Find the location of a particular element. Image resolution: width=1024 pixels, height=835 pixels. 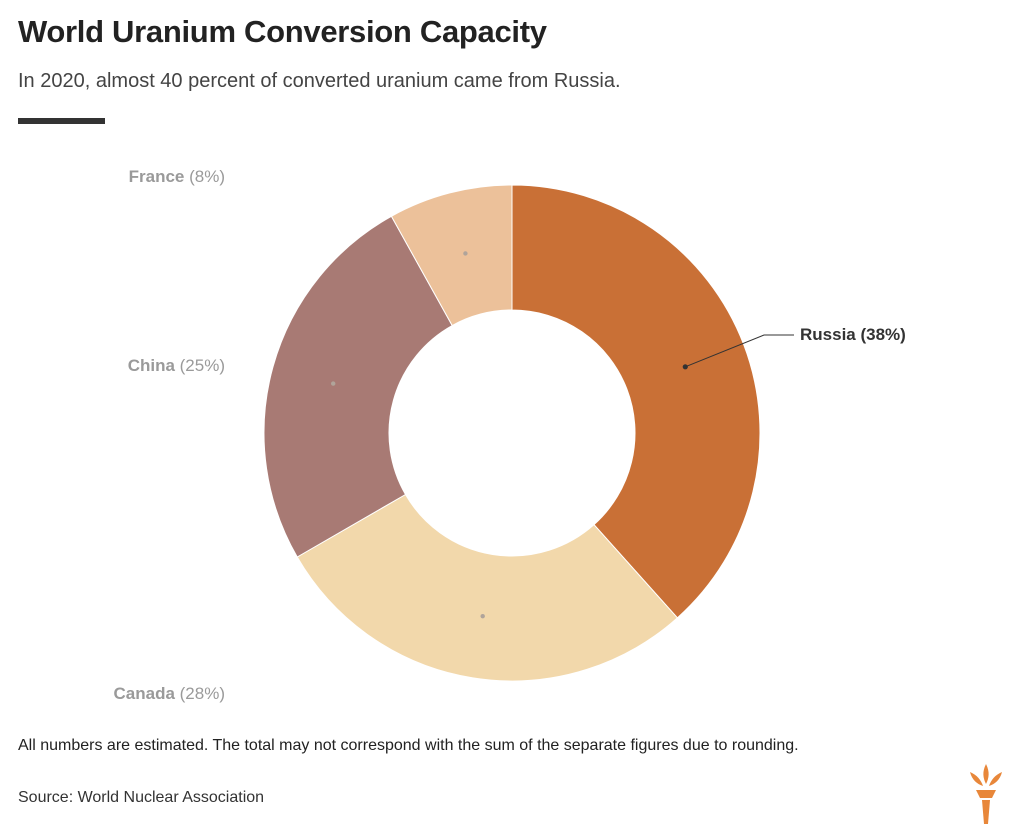

source-text: Source: World Nuclear Association is located at coordinates (141, 797).